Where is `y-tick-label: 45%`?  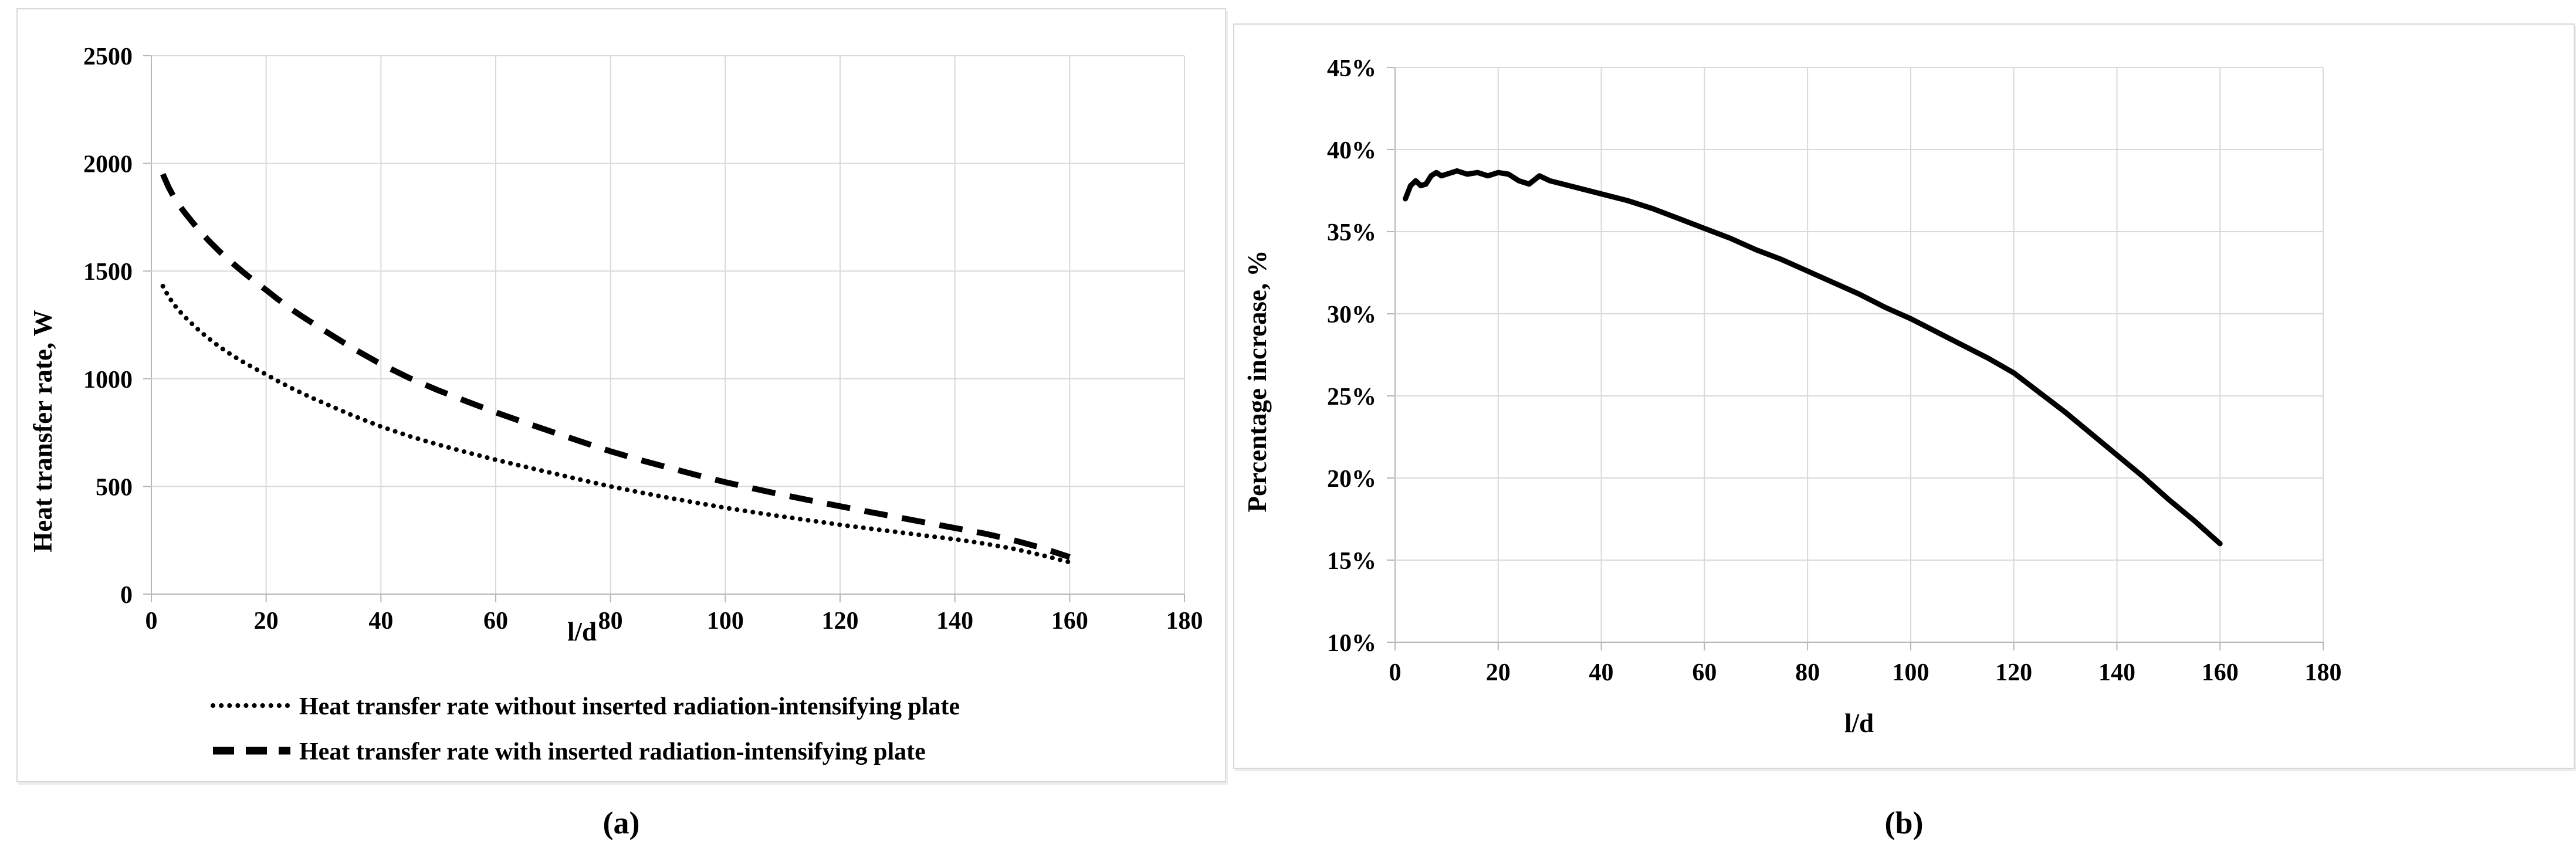 y-tick-label: 45% is located at coordinates (1351, 68).